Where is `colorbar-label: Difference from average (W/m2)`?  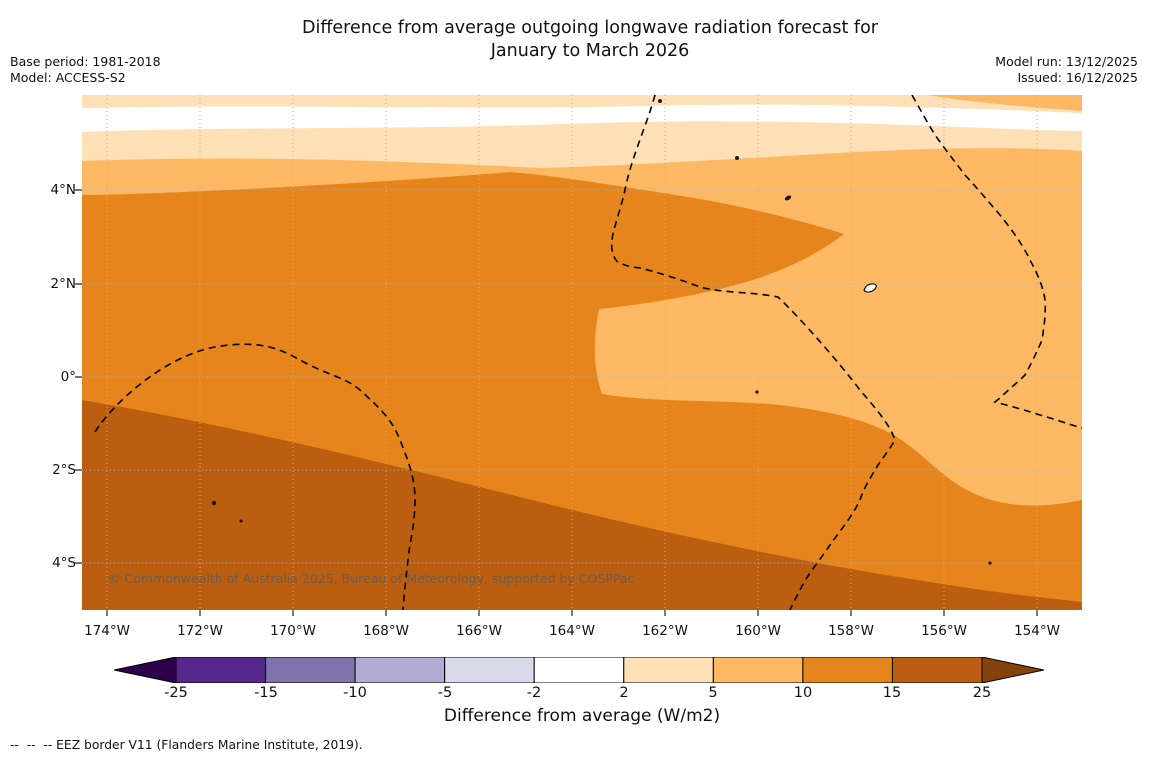
colorbar-label: Difference from average (W/m2) is located at coordinates (582, 716).